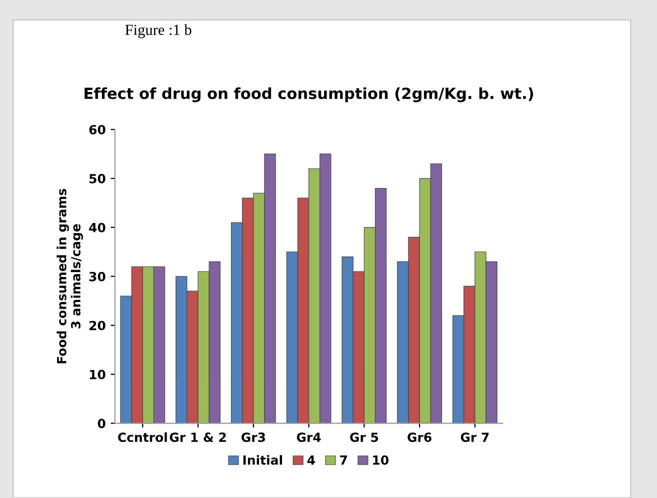 Image resolution: width=657 pixels, height=498 pixels. Describe the element at coordinates (262, 460) in the screenshot. I see `legend-label: Initial` at that location.